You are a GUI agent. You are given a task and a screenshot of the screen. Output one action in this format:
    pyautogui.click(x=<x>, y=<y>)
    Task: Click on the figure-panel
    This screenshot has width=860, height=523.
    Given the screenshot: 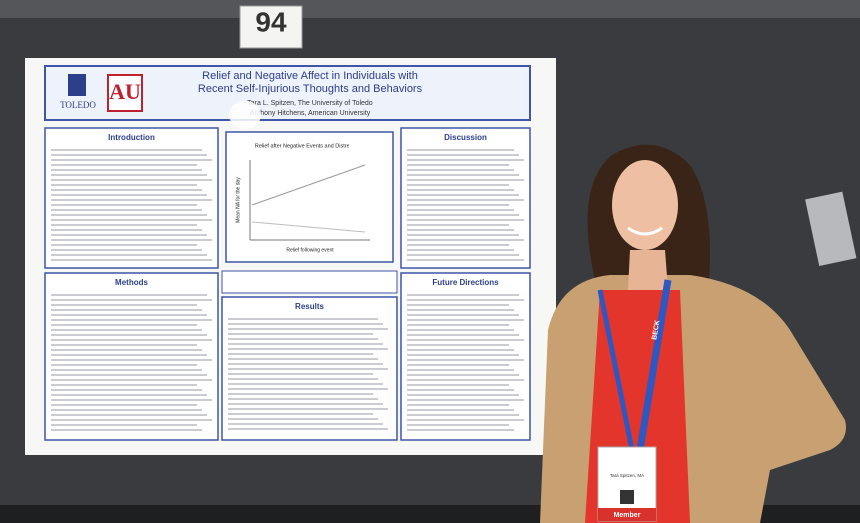 What is the action you would take?
    pyautogui.click(x=309, y=197)
    